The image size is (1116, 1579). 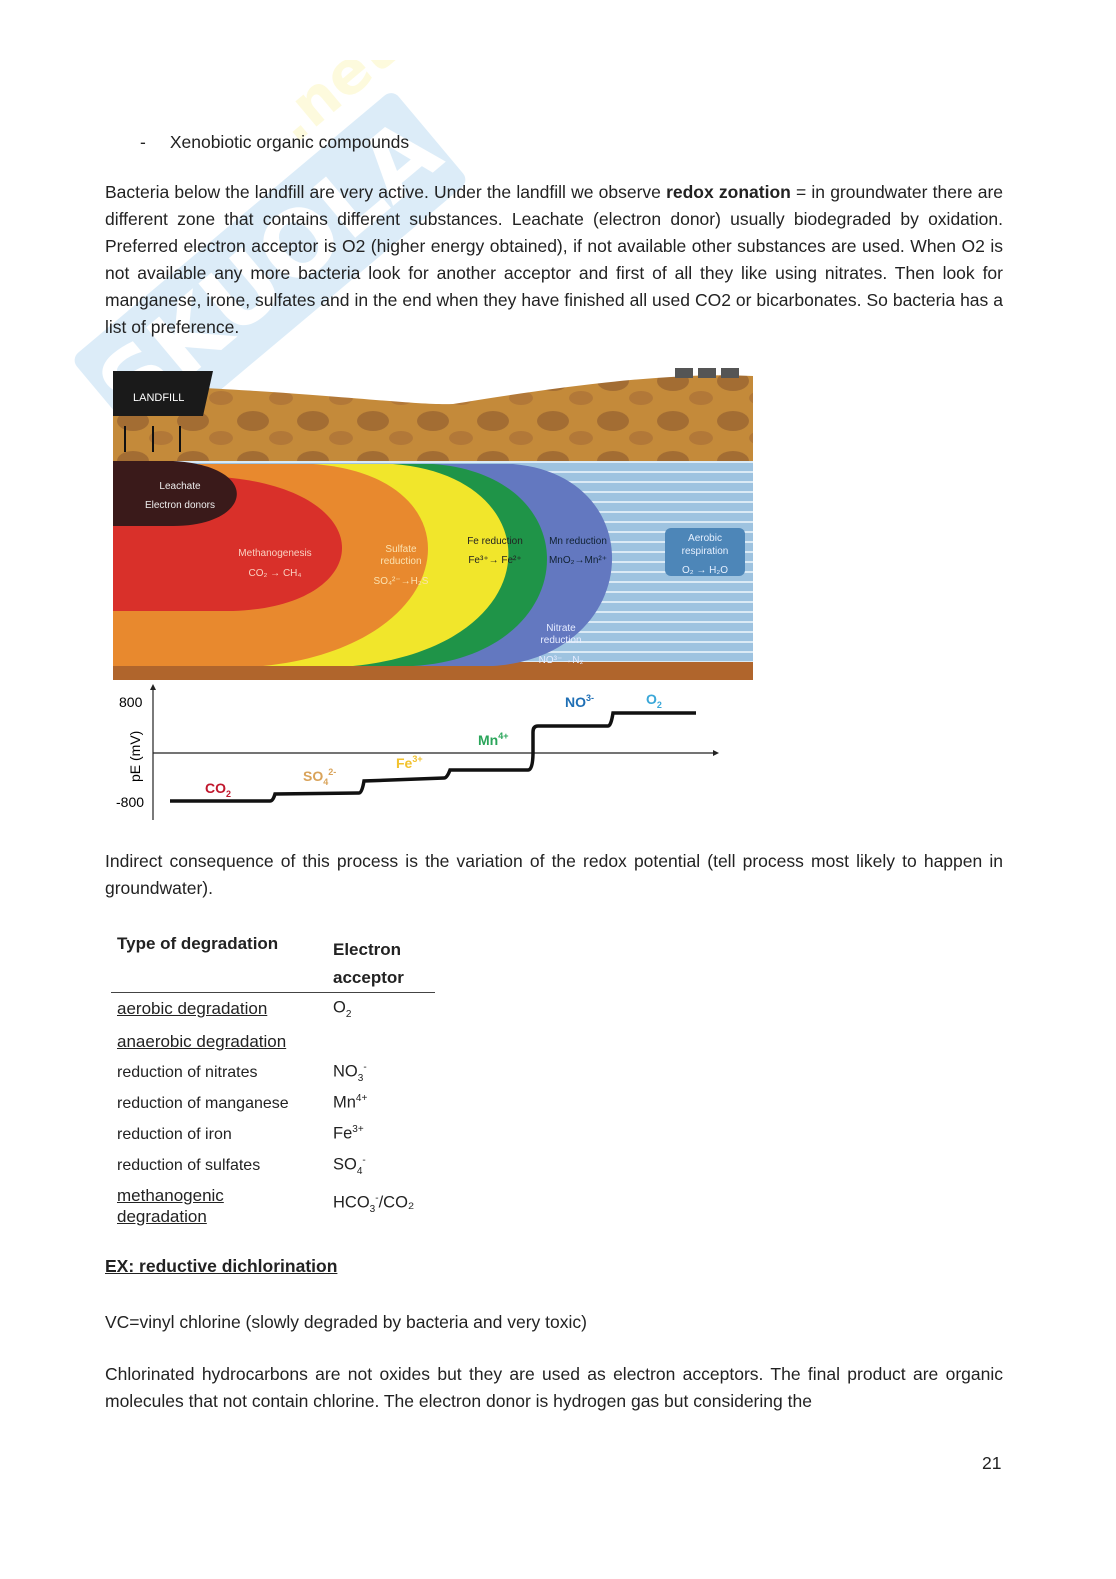 What do you see at coordinates (153, 687) in the screenshot?
I see `y-axis-arrow-icon` at bounding box center [153, 687].